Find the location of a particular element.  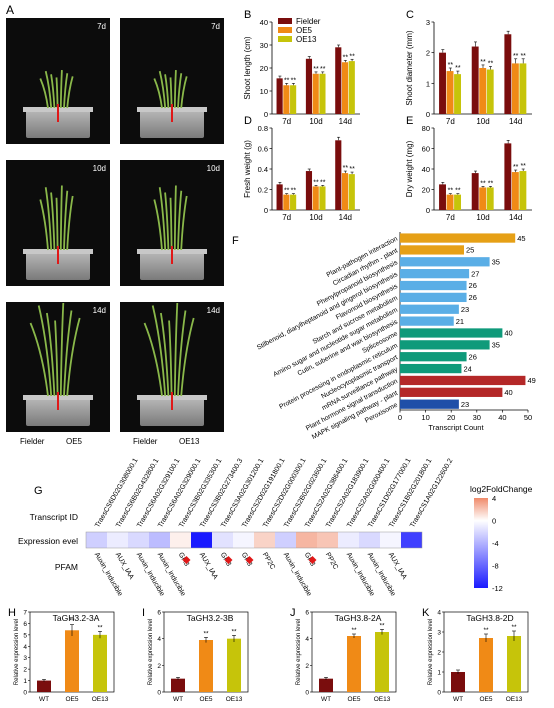

y-tick-label: 1 is located at coordinates (428, 83).